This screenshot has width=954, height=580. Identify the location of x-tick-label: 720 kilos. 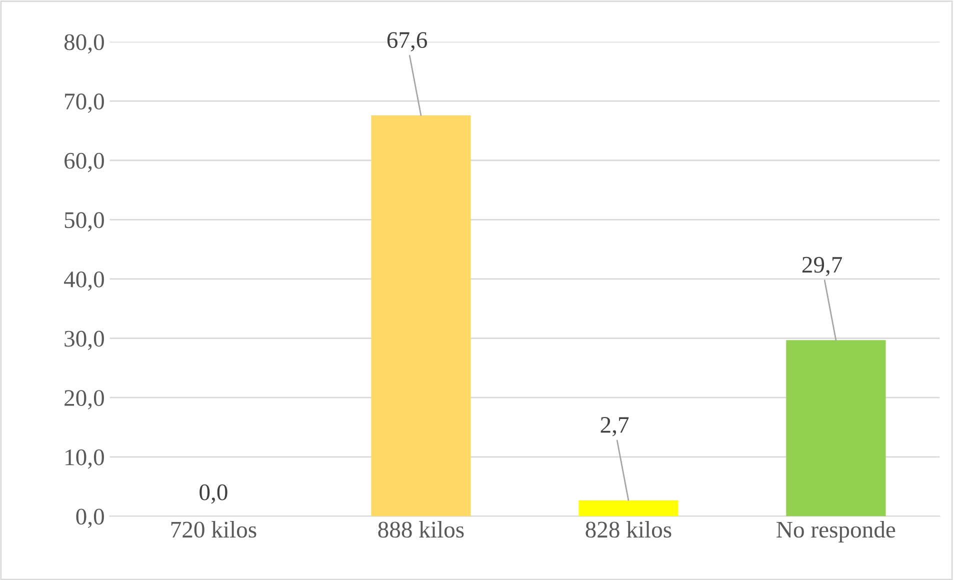
(213, 529).